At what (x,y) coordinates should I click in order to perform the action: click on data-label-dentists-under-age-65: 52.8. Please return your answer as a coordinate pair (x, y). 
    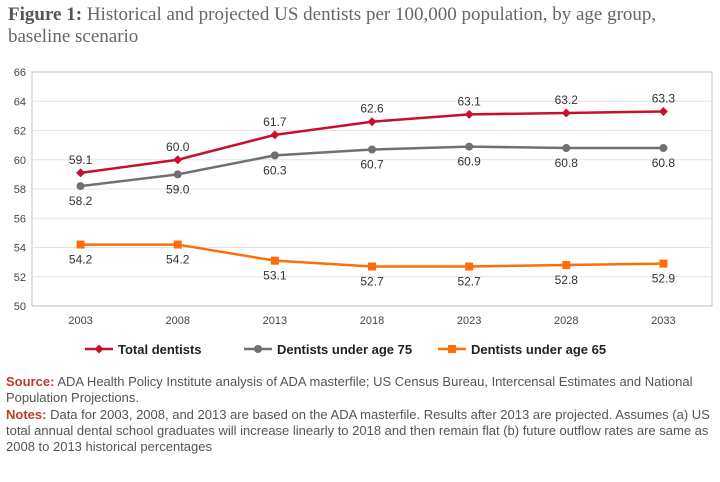
    Looking at the image, I should click on (567, 280).